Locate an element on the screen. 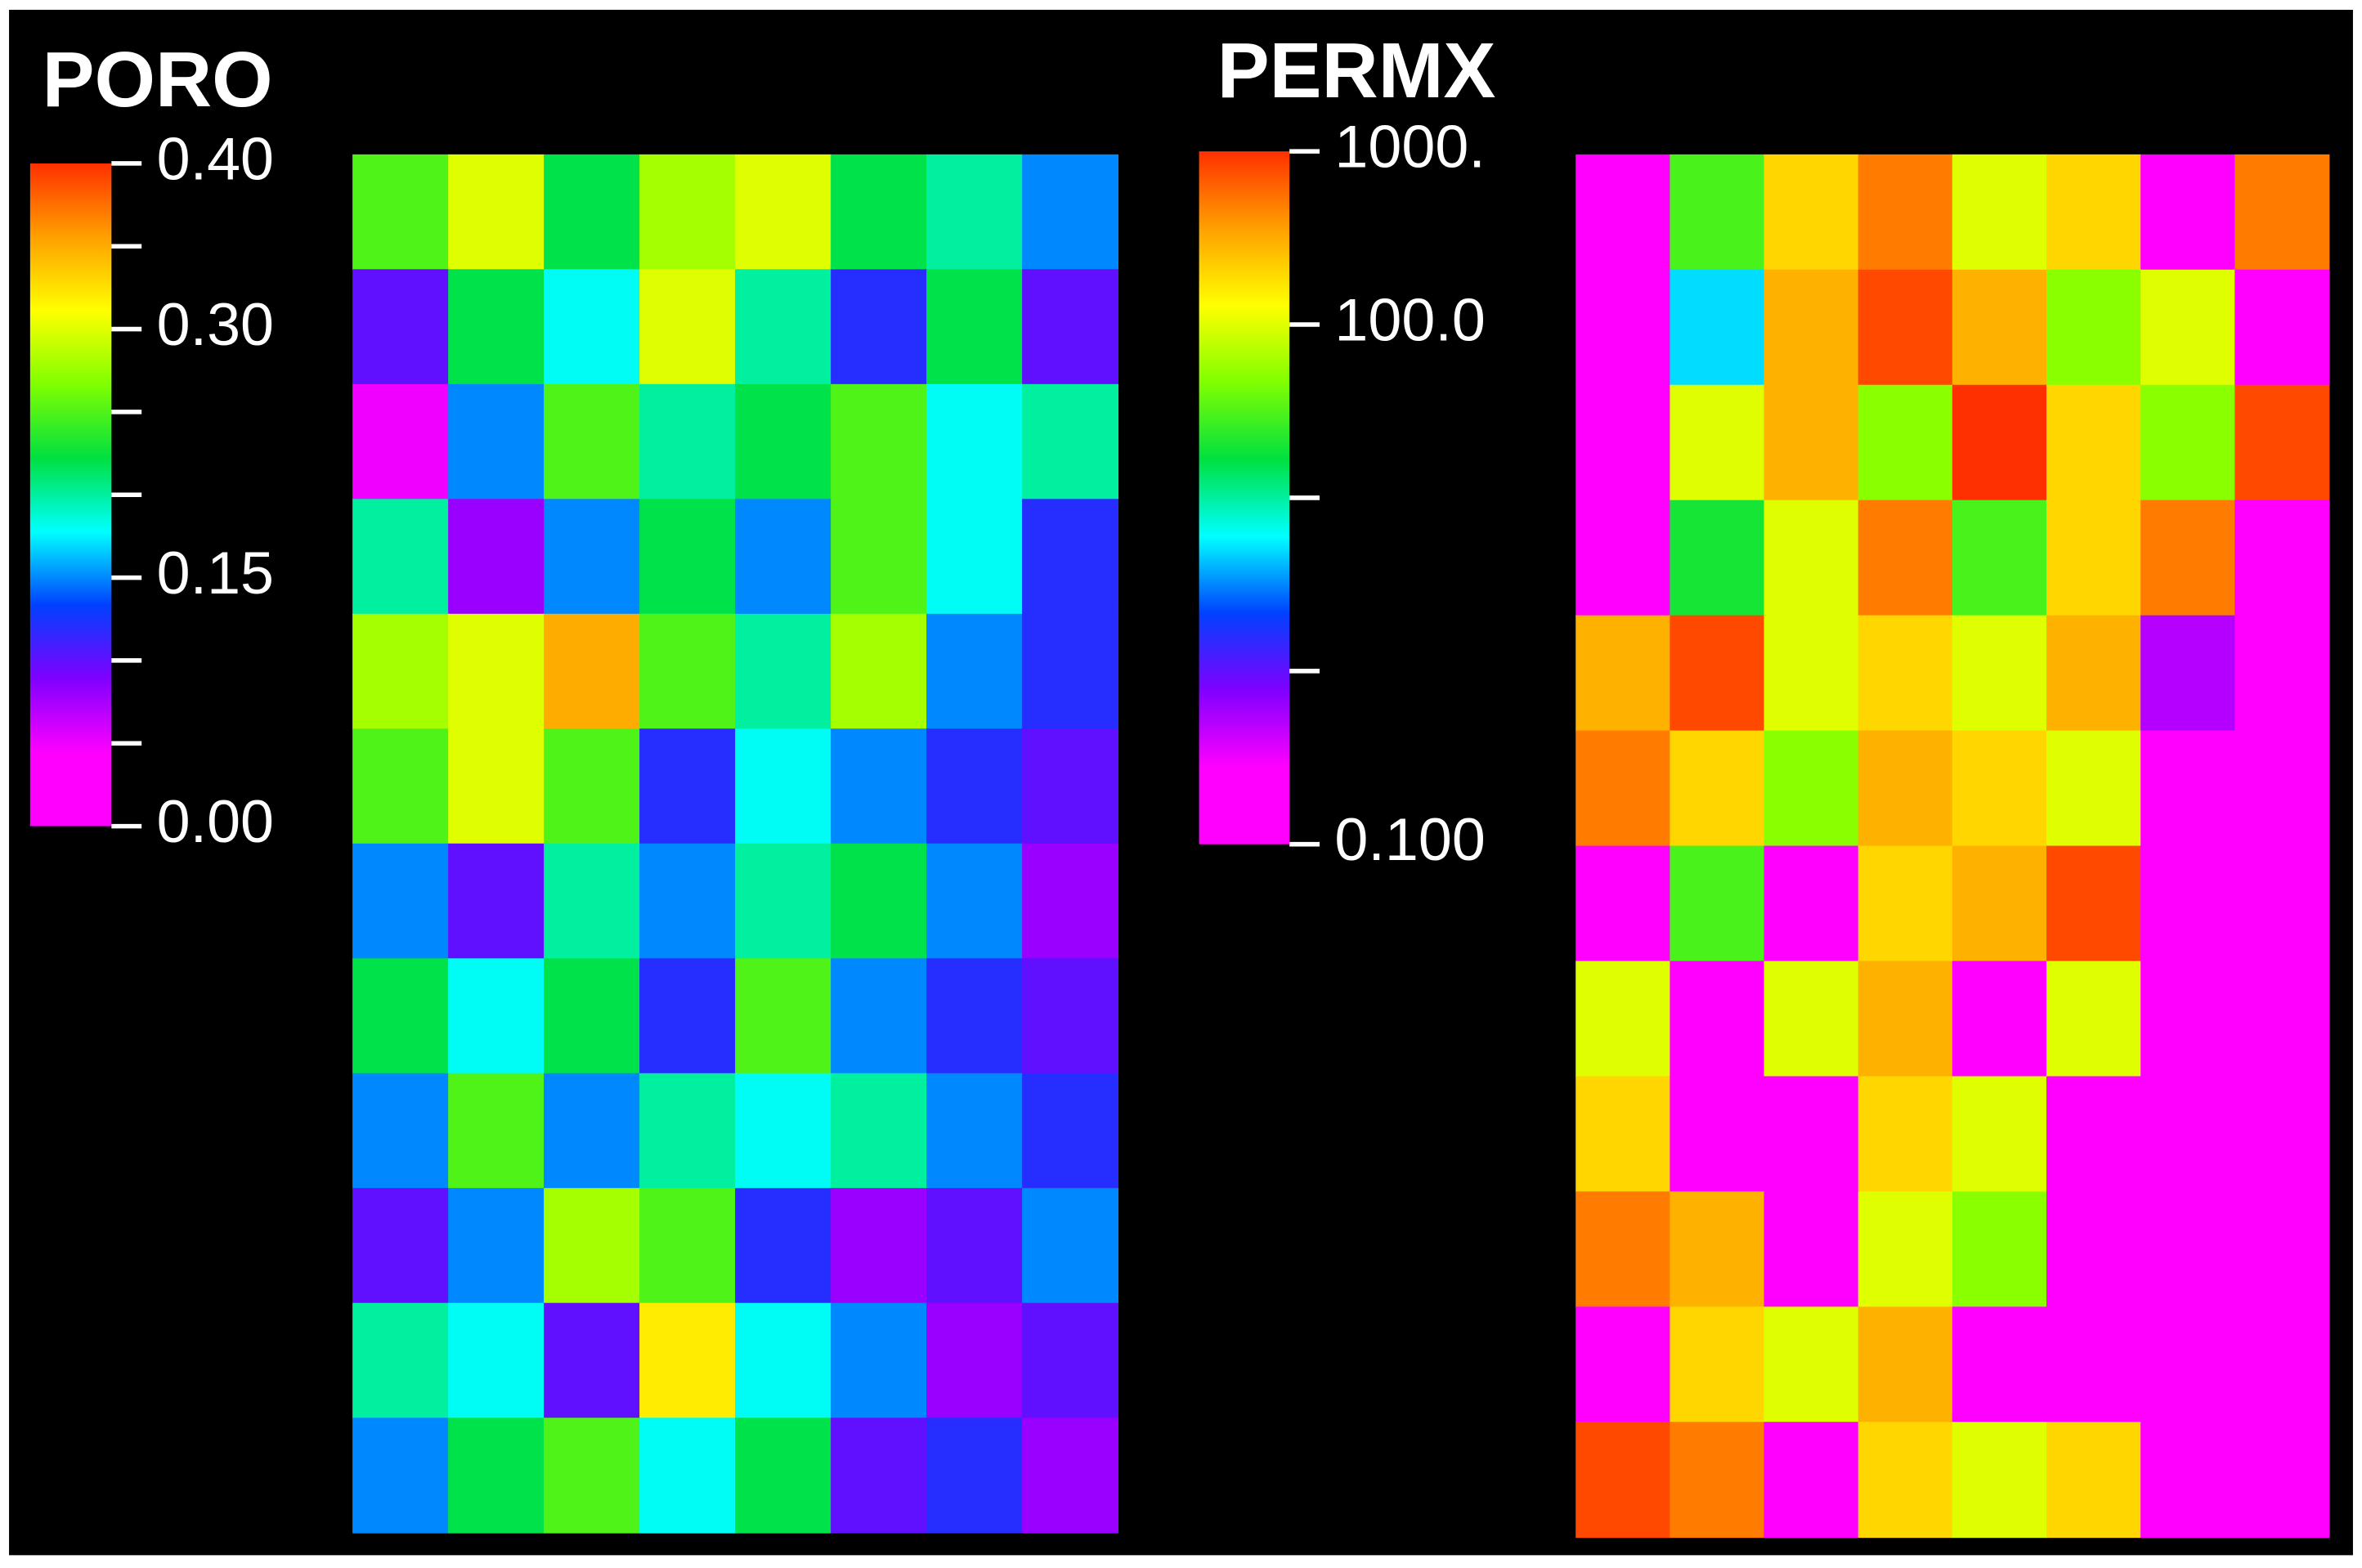 The width and height of the screenshot is (2362, 1568). tick-label: 0.15 is located at coordinates (215, 573).